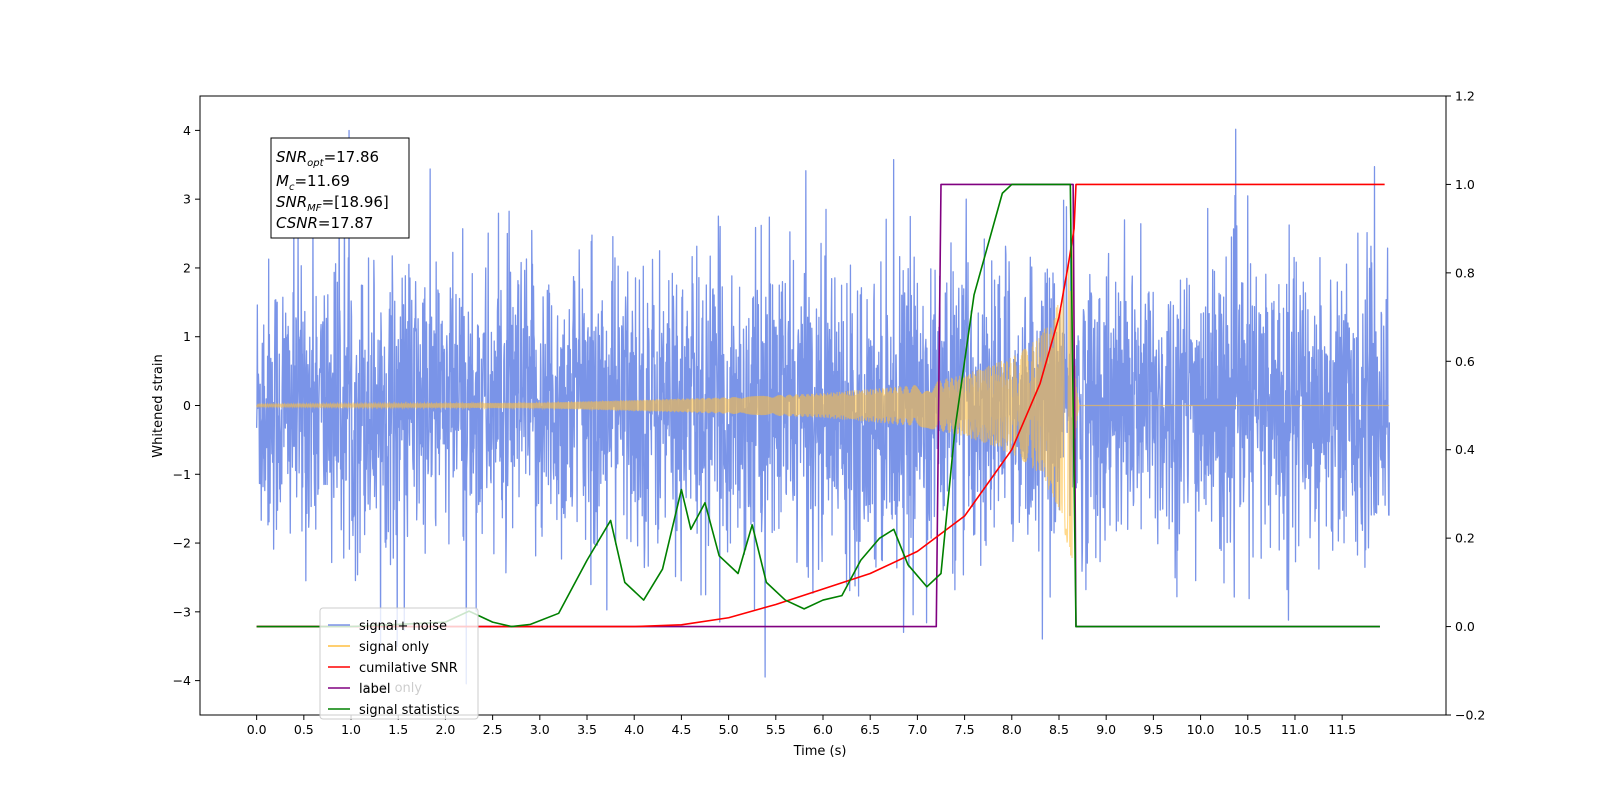 The image size is (1600, 800). I want to click on x-tick-label: 1.0, so click(351, 729).